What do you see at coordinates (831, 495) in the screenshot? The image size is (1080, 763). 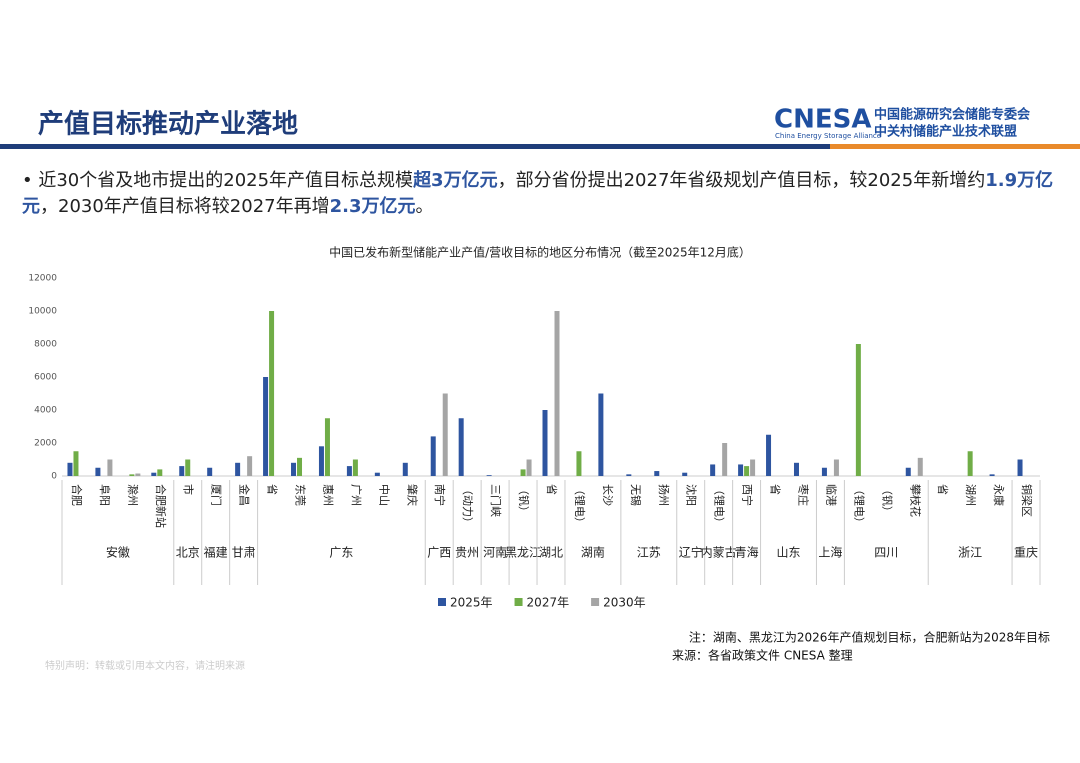 I see `x-tick-label: 临港` at bounding box center [831, 495].